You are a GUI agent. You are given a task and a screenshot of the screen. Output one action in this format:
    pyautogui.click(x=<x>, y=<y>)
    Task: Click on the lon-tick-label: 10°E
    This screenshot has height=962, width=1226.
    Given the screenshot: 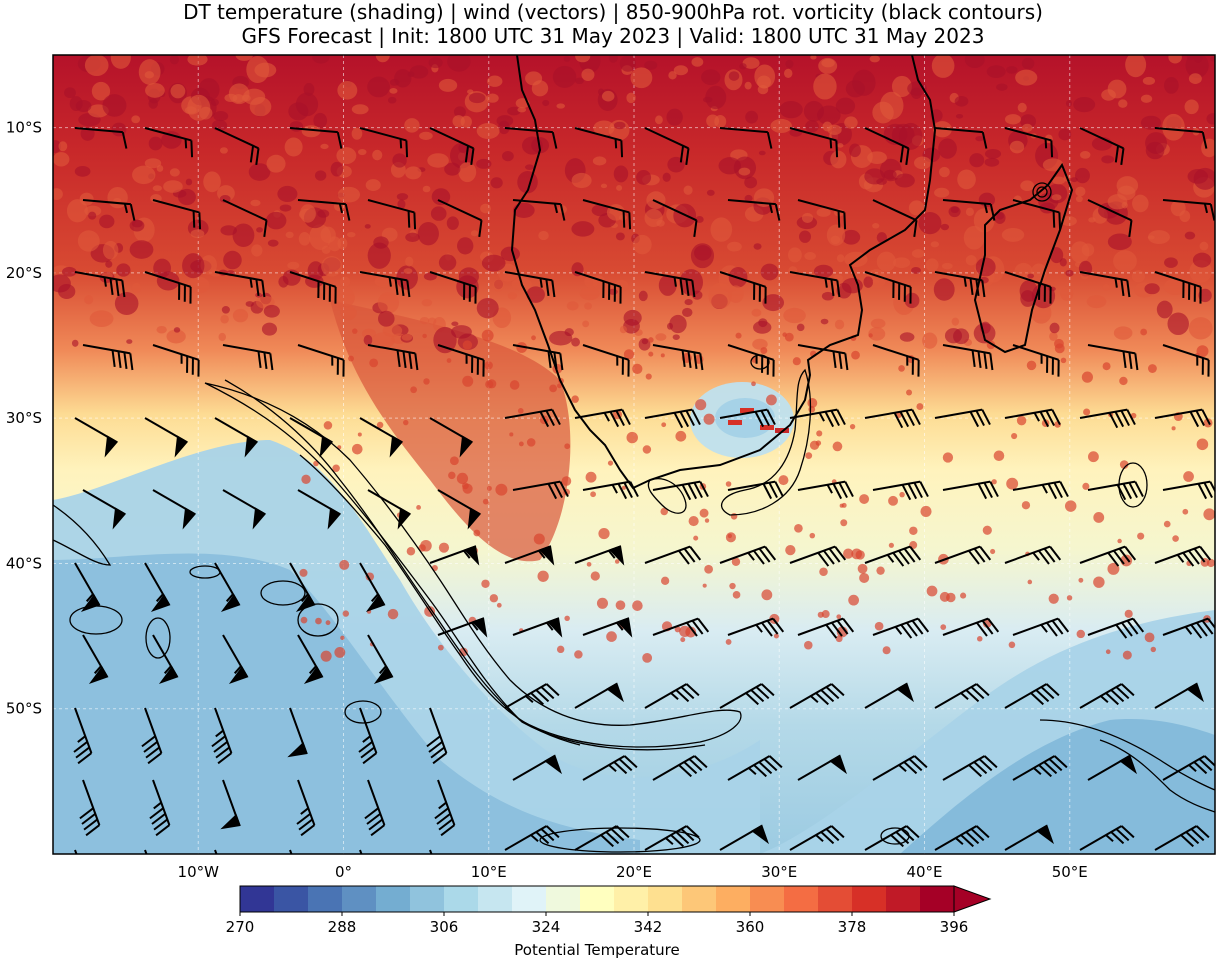 What is the action you would take?
    pyautogui.click(x=489, y=872)
    